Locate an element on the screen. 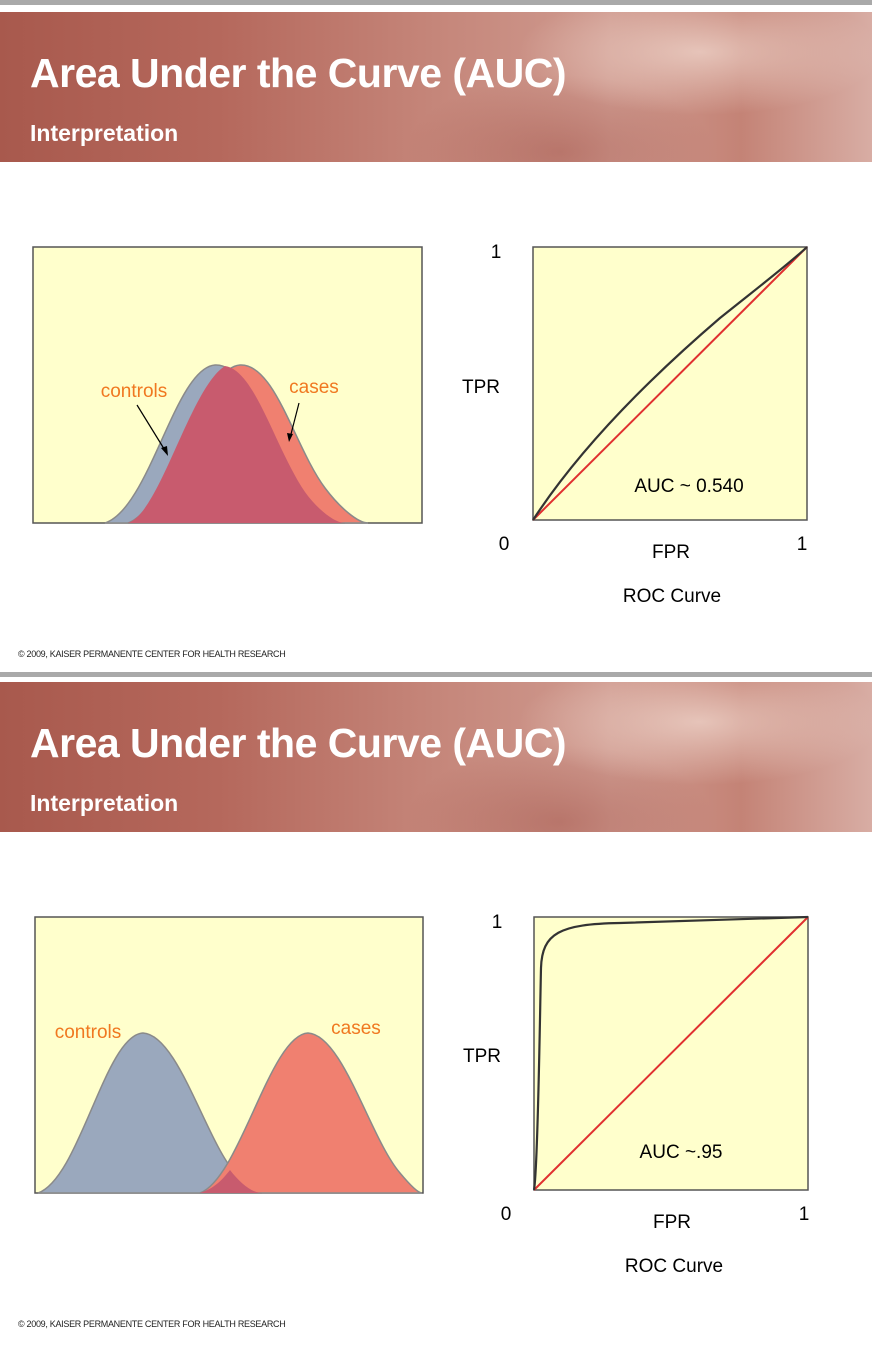  controls-arrow is located at coordinates (151, 428).